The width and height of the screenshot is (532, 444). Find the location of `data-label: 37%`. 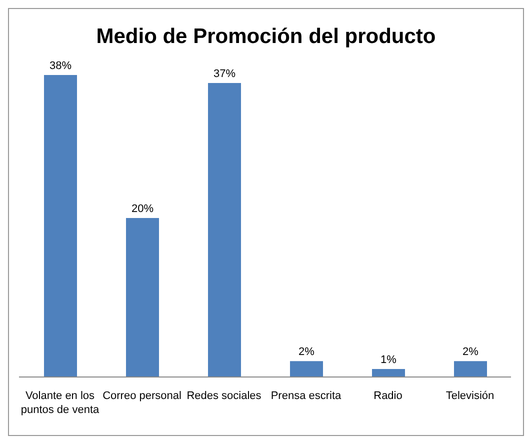

data-label: 37% is located at coordinates (224, 74).